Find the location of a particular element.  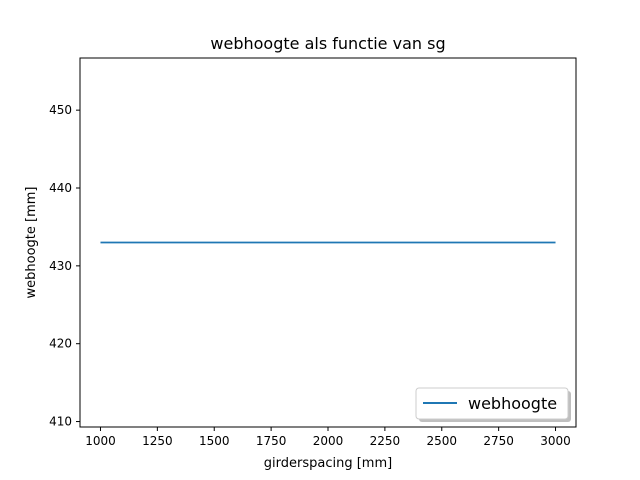

y-tick-label: 430 is located at coordinates (60, 266).